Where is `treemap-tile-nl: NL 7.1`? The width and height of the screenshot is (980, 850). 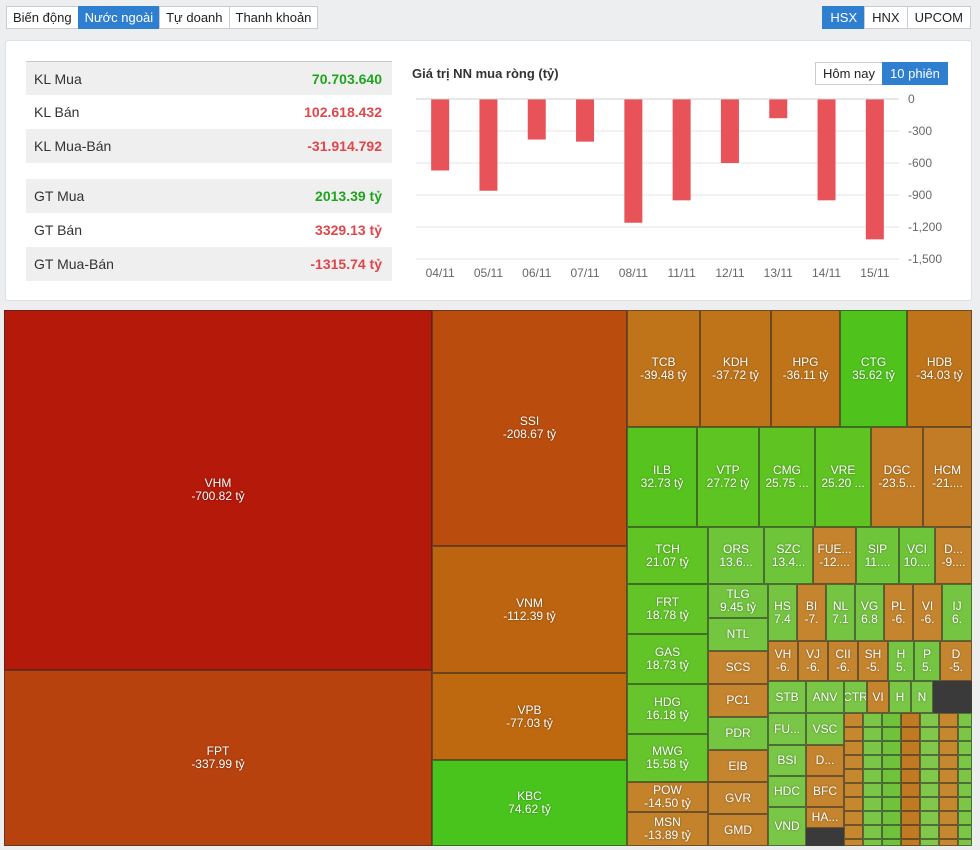
treemap-tile-nl: NL 7.1 is located at coordinates (840, 612).